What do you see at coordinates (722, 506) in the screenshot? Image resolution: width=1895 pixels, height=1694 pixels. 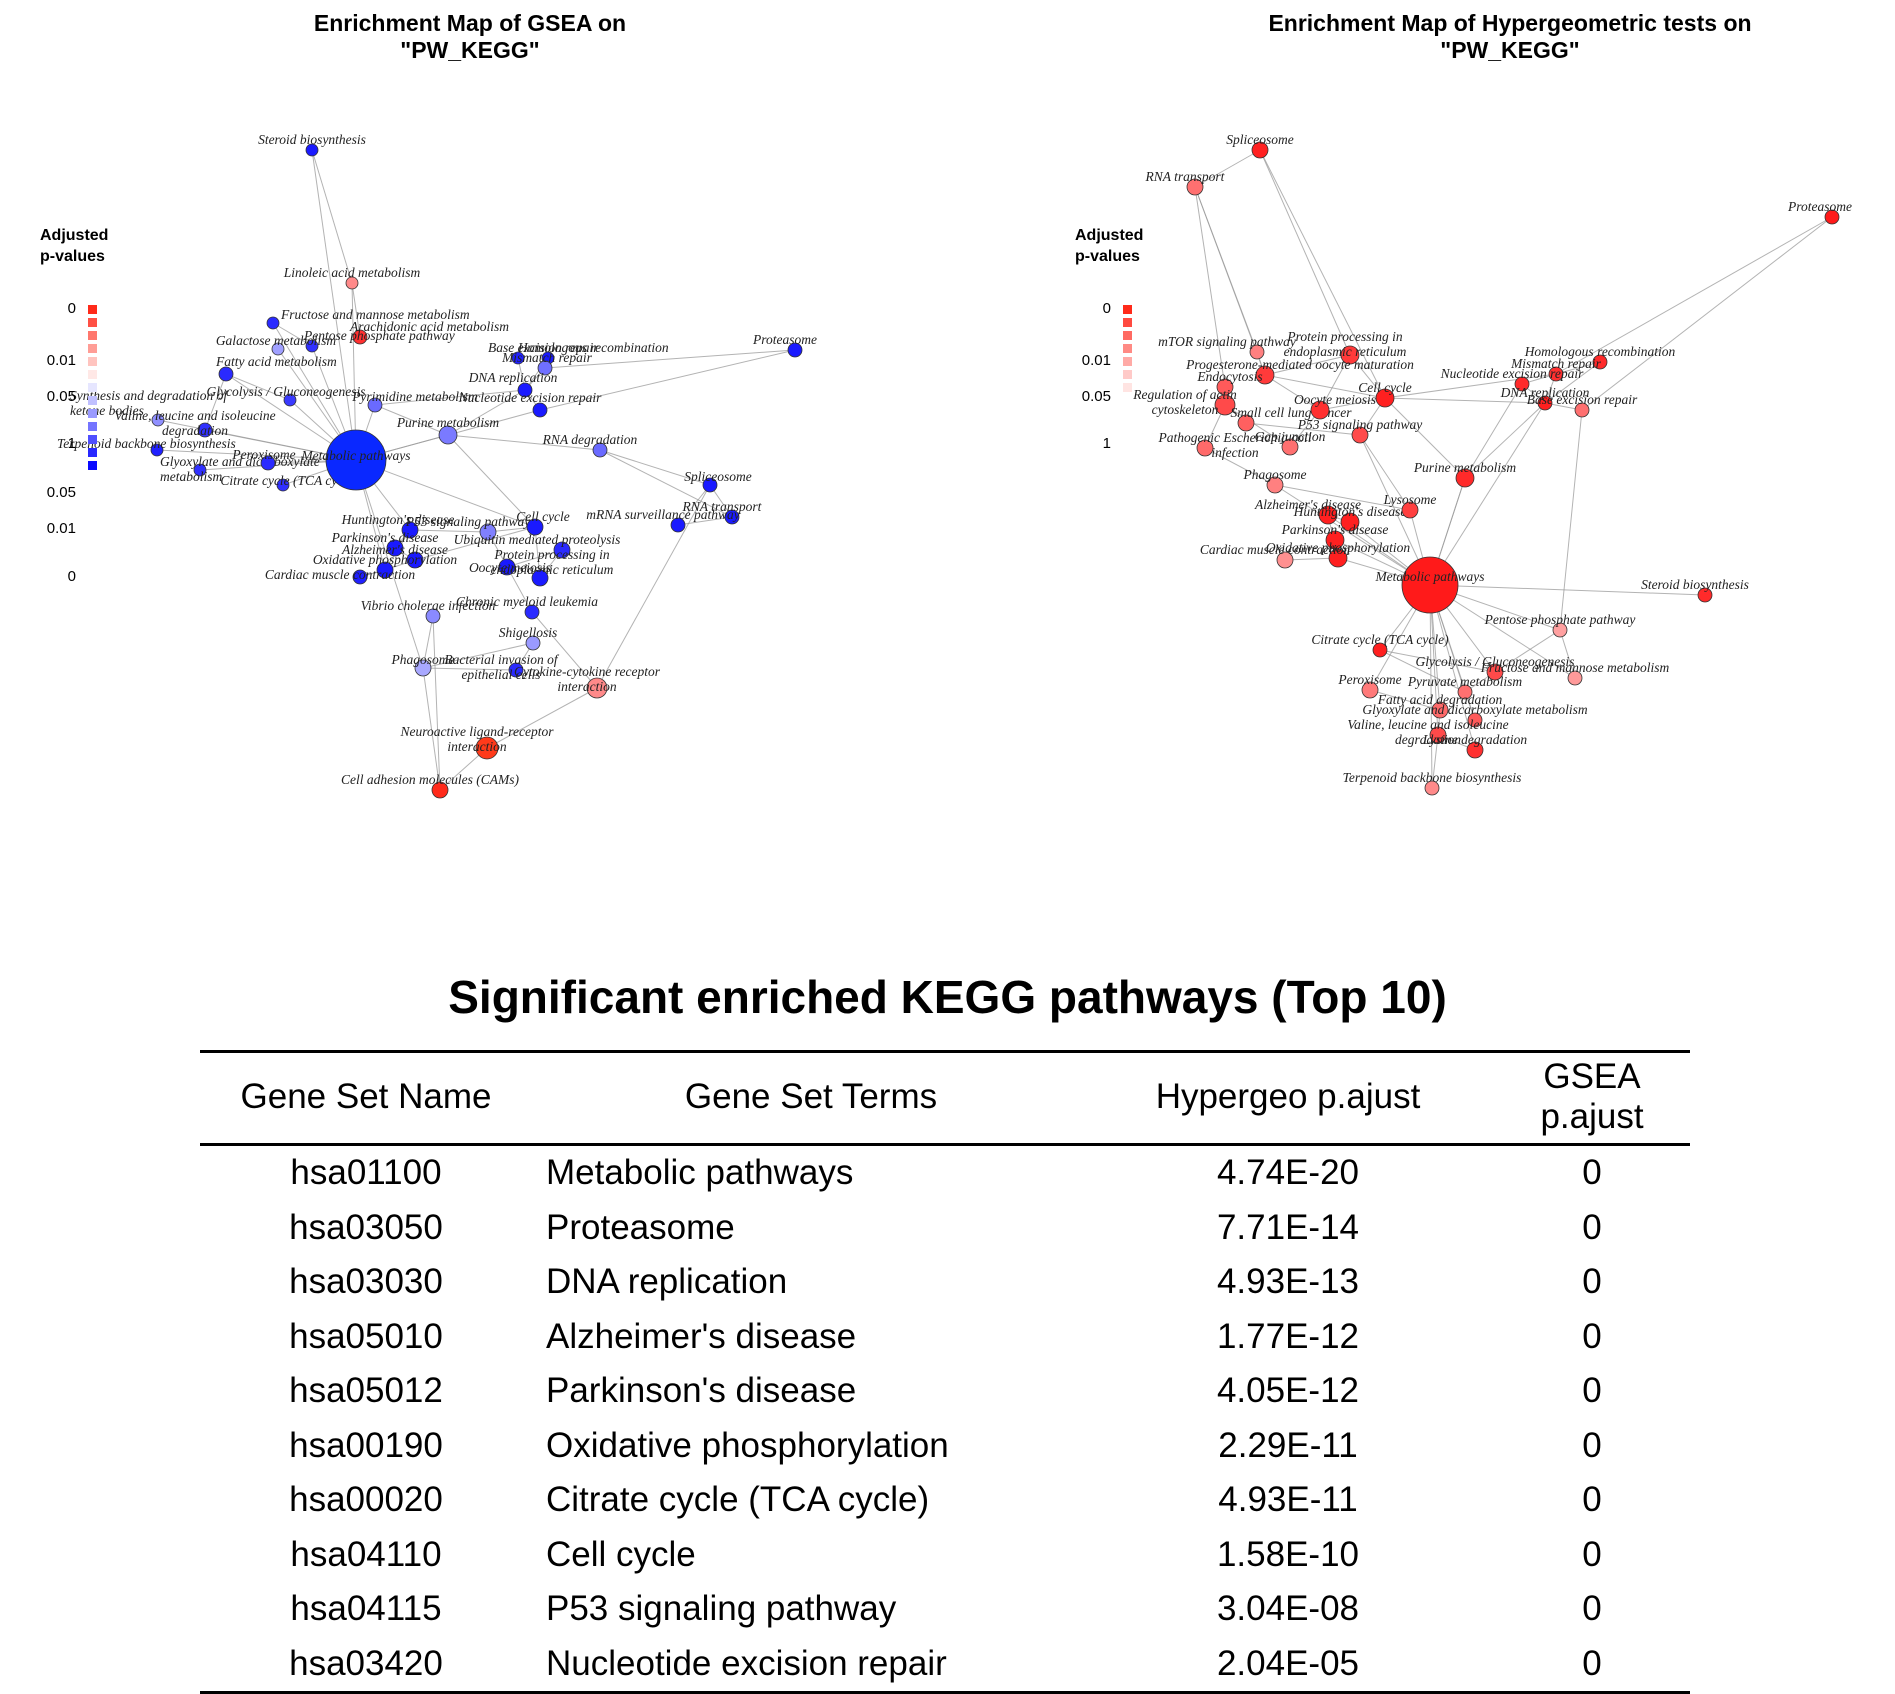 I see `left-node-label: RNA transport` at bounding box center [722, 506].